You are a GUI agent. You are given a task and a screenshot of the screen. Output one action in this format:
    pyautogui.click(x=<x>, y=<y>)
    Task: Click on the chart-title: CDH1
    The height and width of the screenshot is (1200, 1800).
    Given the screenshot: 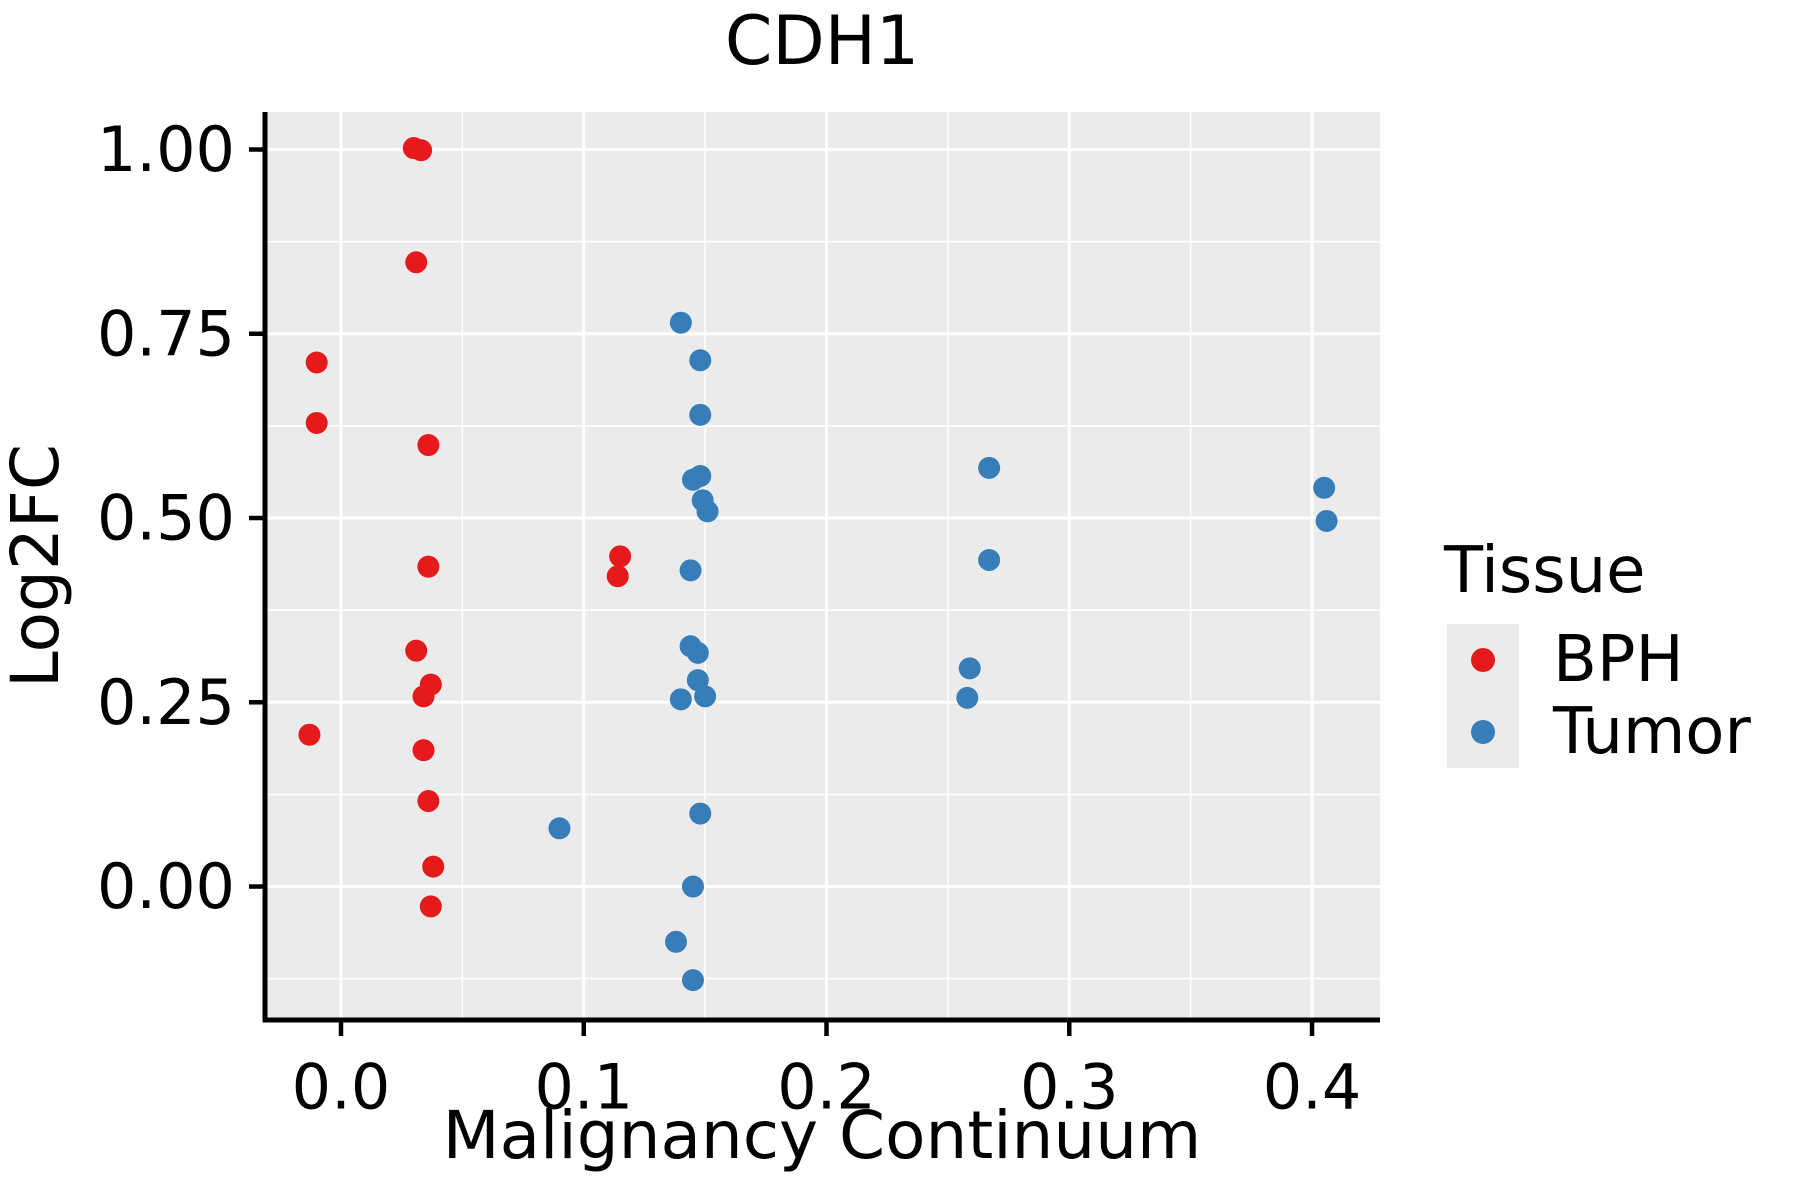 What is the action you would take?
    pyautogui.click(x=822, y=41)
    